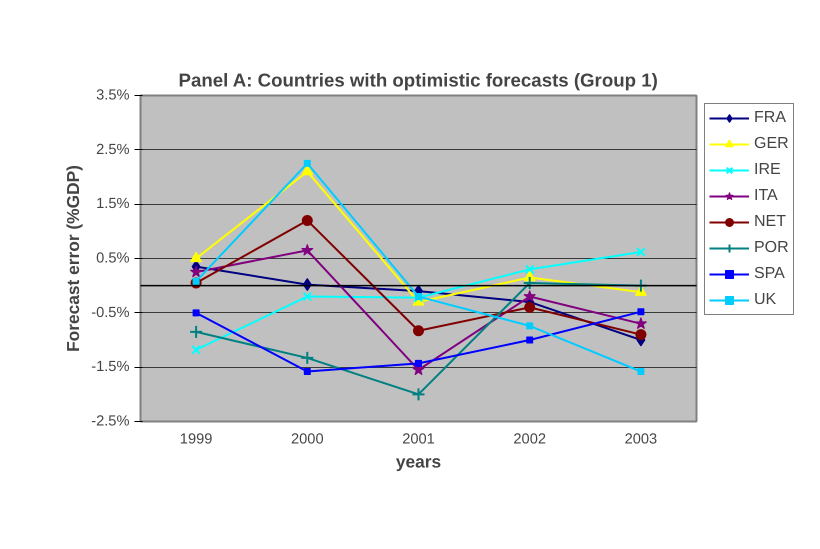  I want to click on x-tick-label: 1999, so click(196, 440).